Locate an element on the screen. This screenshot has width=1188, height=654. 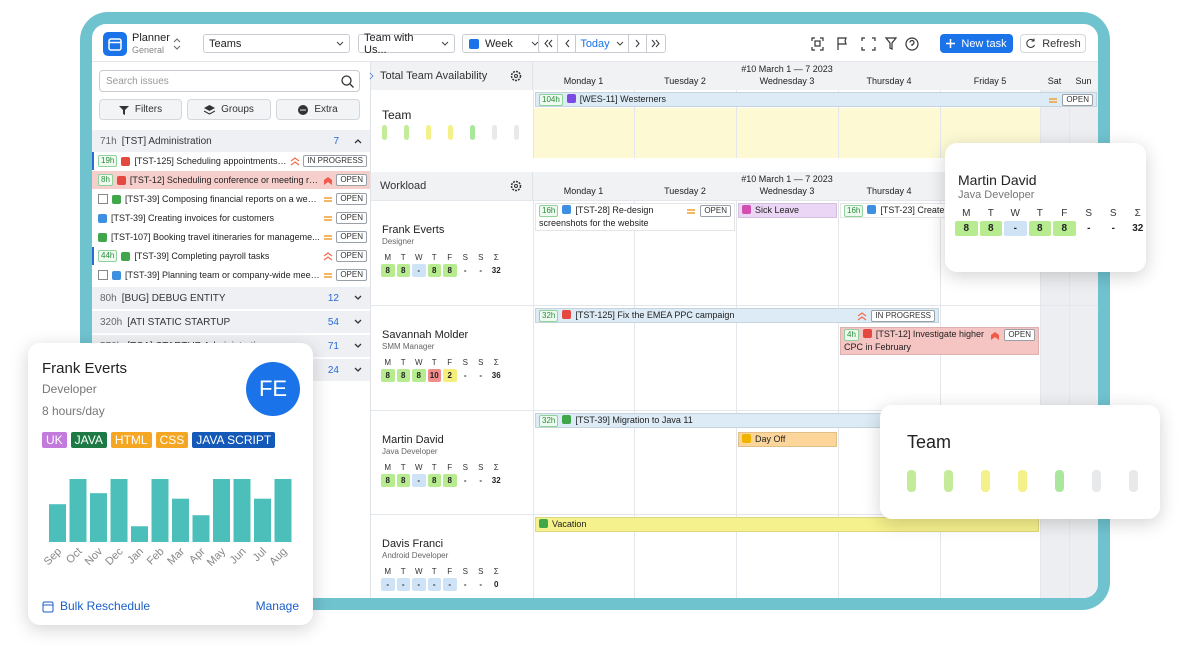
new-task-button: New task is located at coordinates (976, 43).